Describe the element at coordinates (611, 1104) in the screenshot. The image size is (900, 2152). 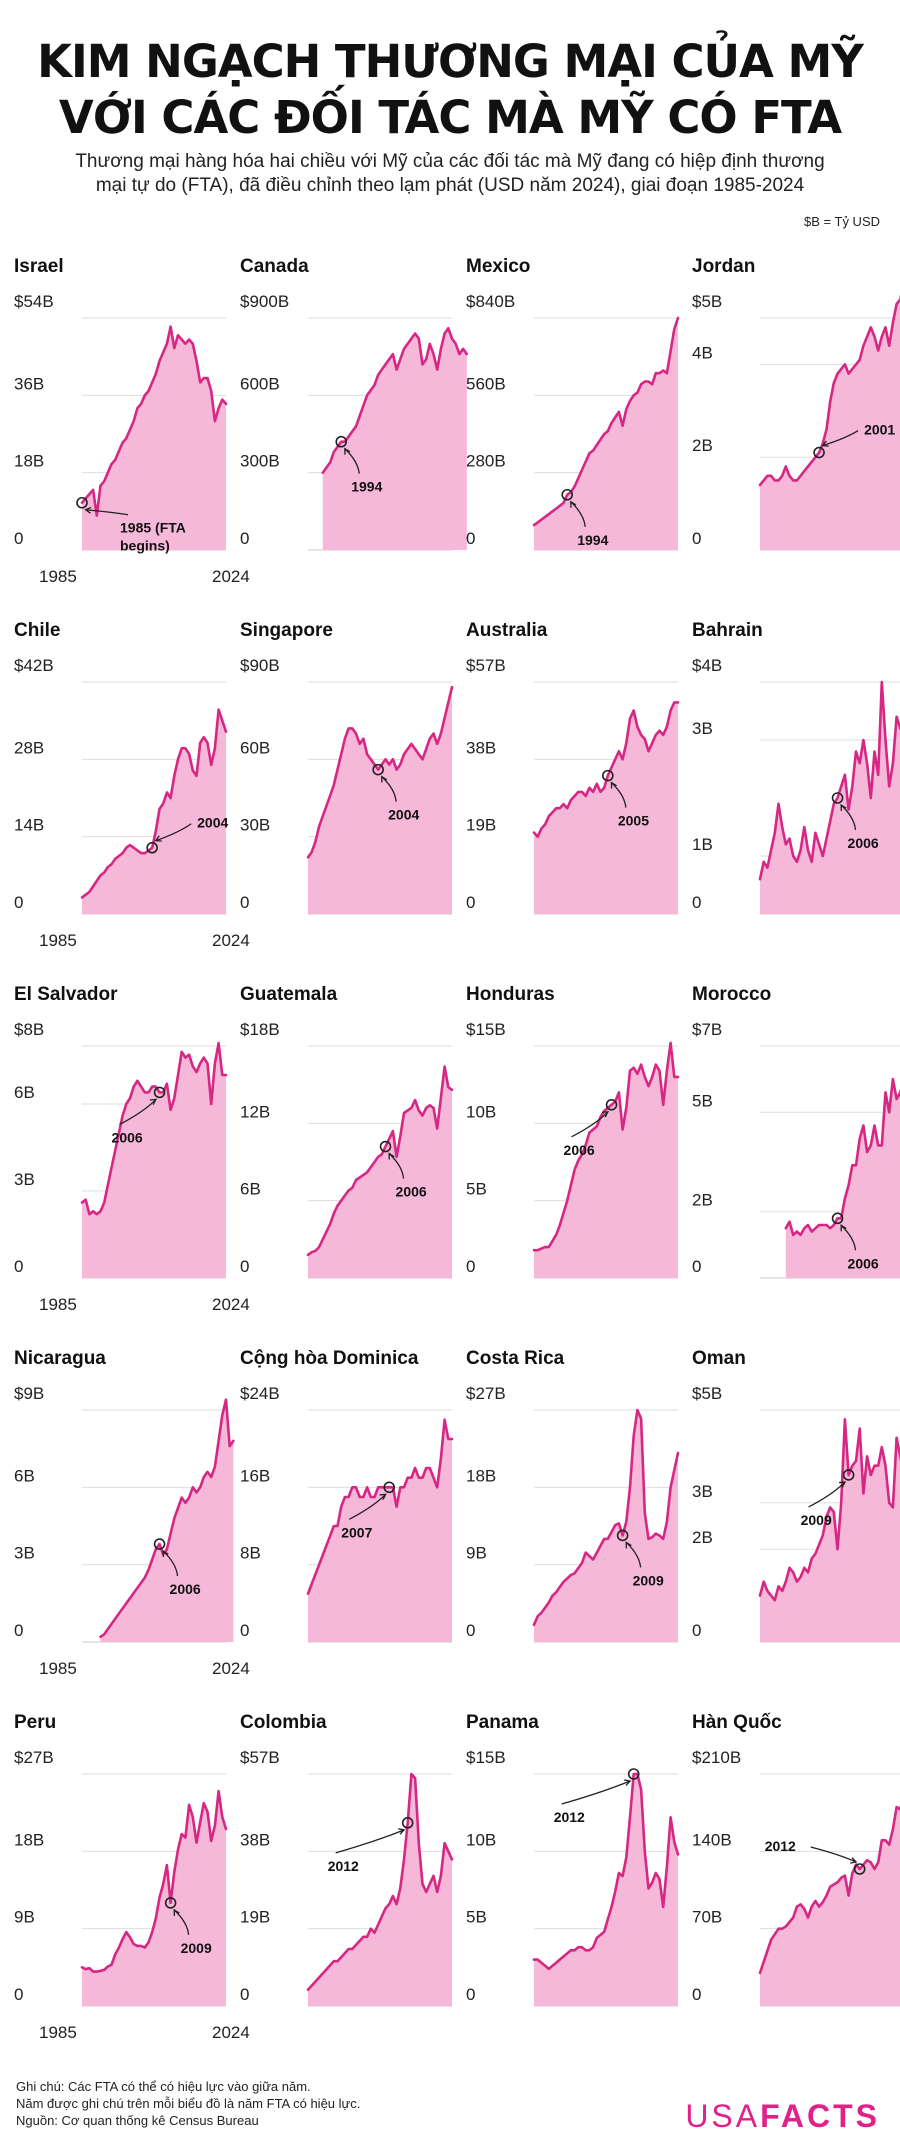
I see `fta-marker-honduras` at that location.